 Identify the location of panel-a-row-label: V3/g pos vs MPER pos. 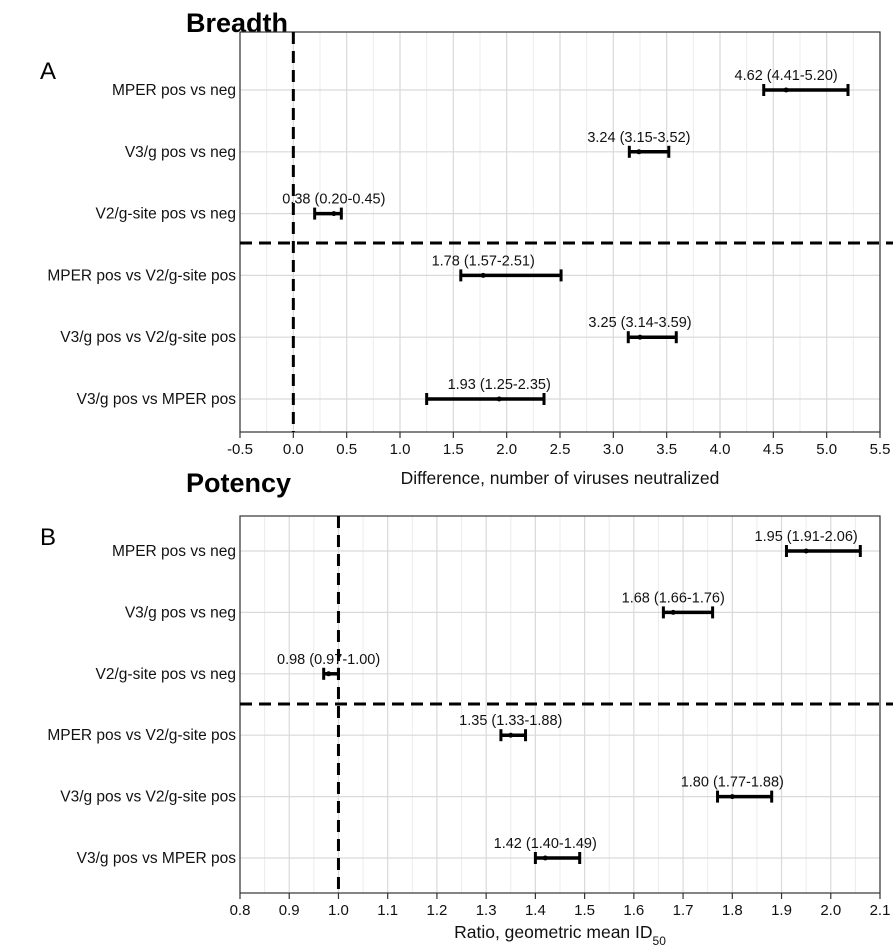
(157, 399).